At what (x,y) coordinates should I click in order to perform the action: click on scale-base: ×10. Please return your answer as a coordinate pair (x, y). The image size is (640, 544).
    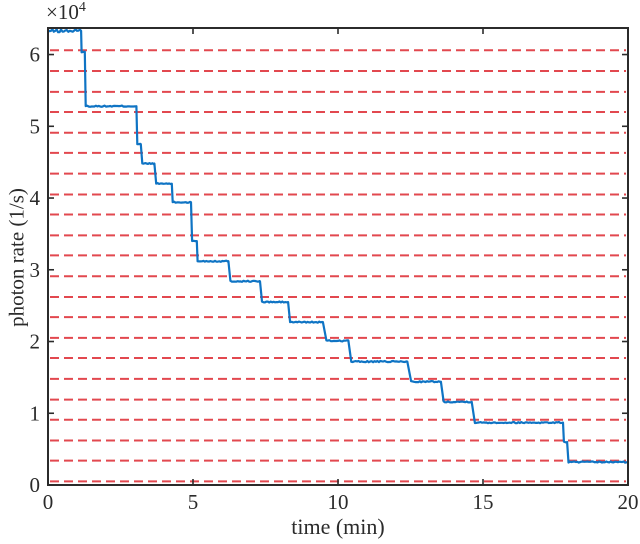
    Looking at the image, I should click on (62, 12).